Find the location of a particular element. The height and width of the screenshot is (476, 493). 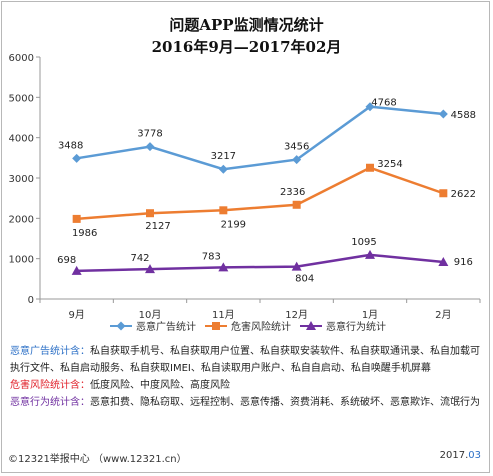

note-behavior-text: 恶意扣费、隐私窃取、远程控制、恶意传播、资费消耗、系统破坏、恶意欺诈、流氓行为 is located at coordinates (285, 402).